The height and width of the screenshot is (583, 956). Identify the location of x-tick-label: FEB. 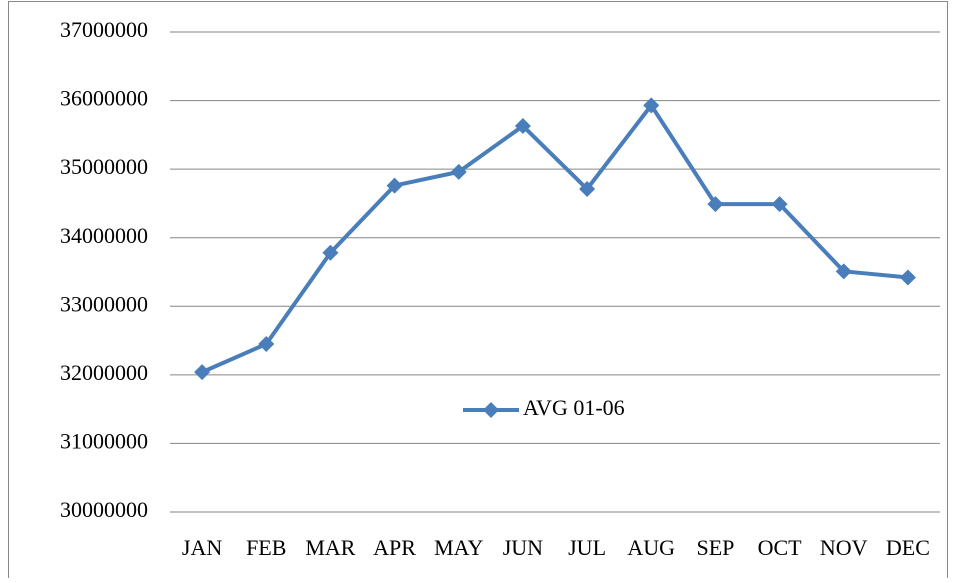
(266, 547).